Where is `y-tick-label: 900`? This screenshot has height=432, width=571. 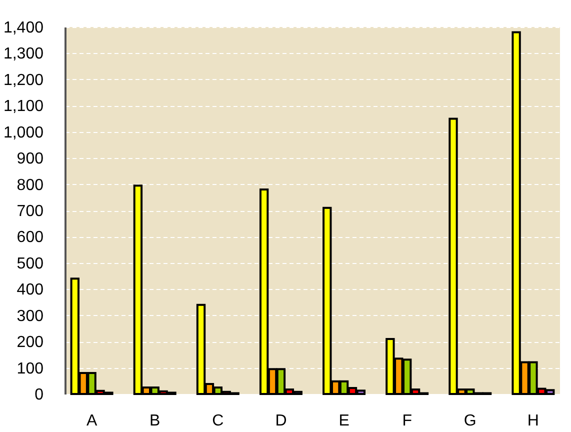
y-tick-label: 900 is located at coordinates (30, 159).